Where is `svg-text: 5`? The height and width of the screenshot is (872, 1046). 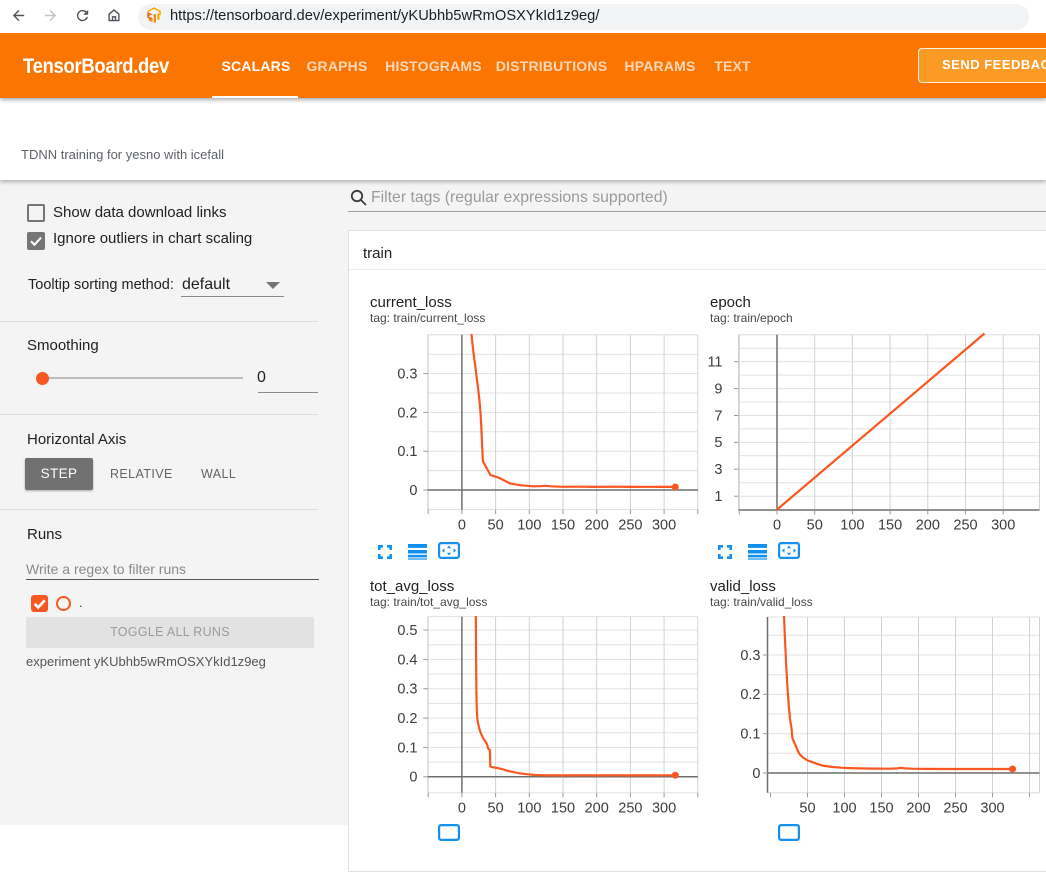
svg-text: 5 is located at coordinates (718, 443).